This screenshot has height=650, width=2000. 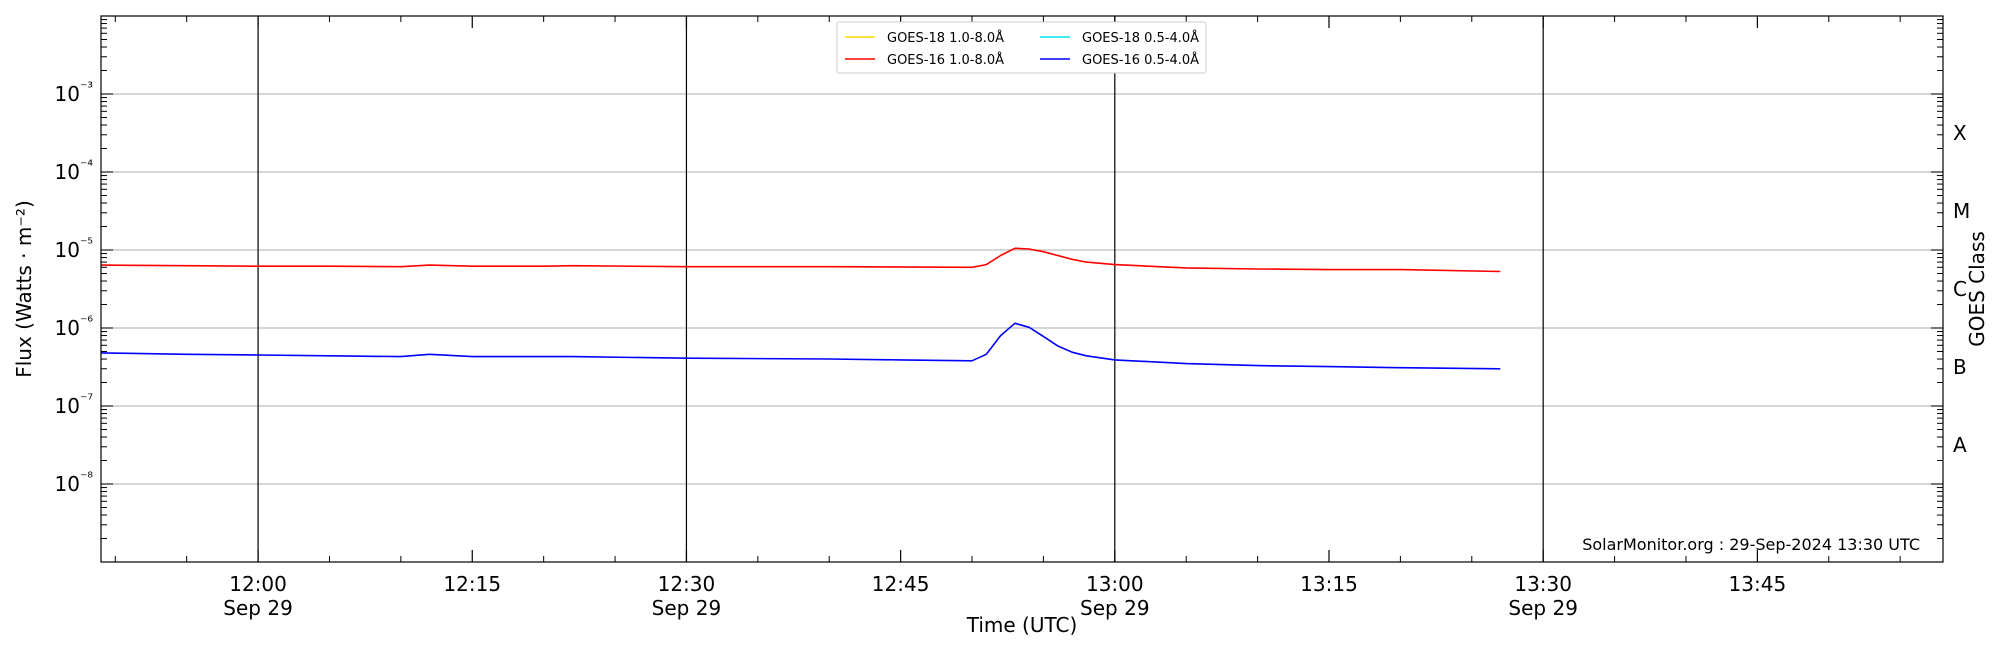 What do you see at coordinates (687, 584) in the screenshot?
I see `x-tick-label: 12:30` at bounding box center [687, 584].